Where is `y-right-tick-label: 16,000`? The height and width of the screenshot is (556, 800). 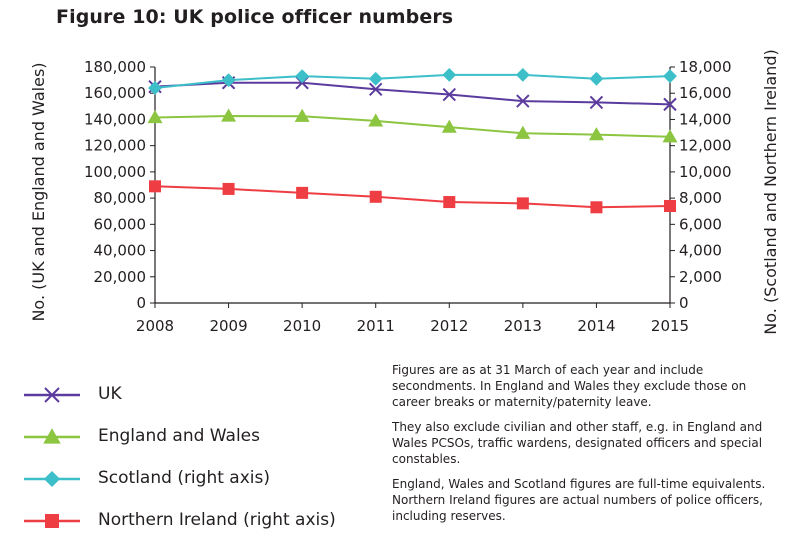
y-right-tick-label: 16,000 is located at coordinates (705, 93).